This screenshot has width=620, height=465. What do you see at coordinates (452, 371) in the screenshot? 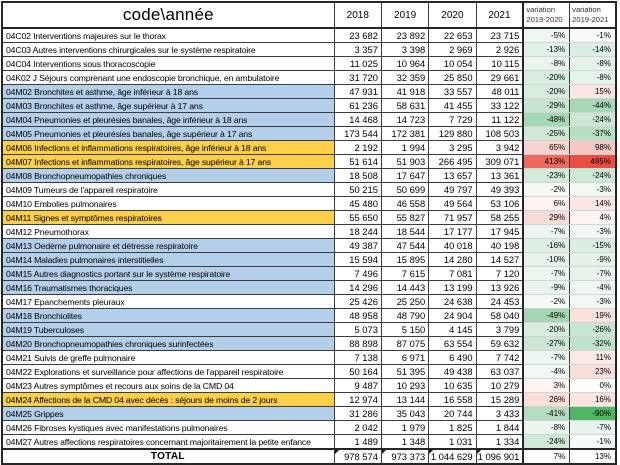
I see `value-cell-2020: 49 438` at bounding box center [452, 371].